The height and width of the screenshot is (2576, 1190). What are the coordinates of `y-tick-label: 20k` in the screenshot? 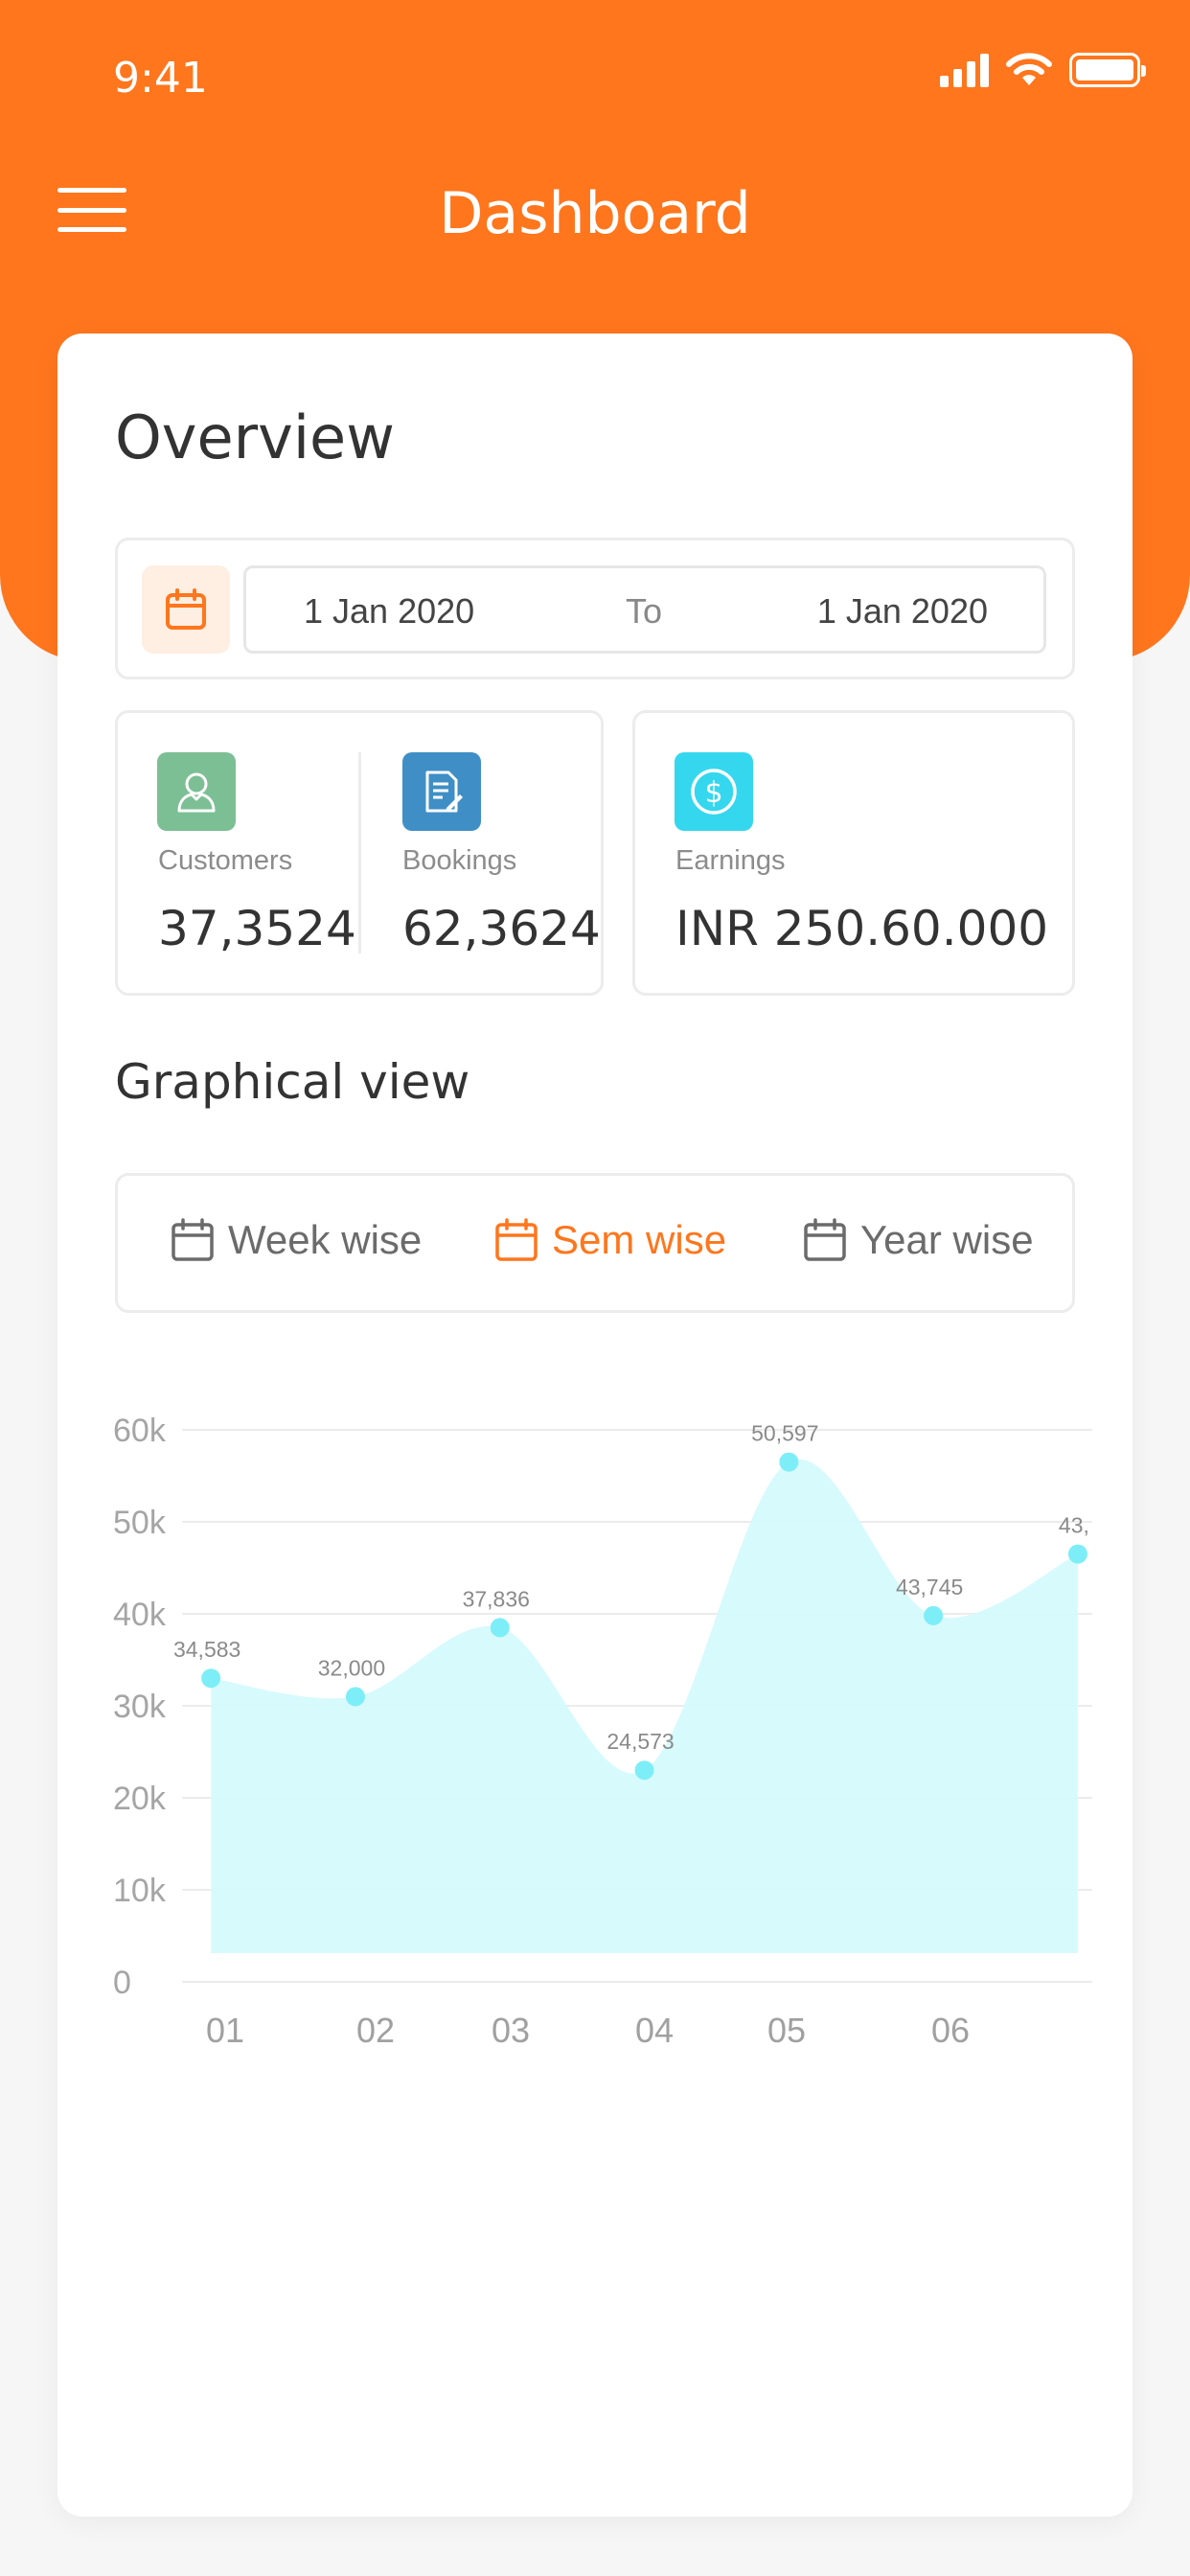 It's located at (140, 1799).